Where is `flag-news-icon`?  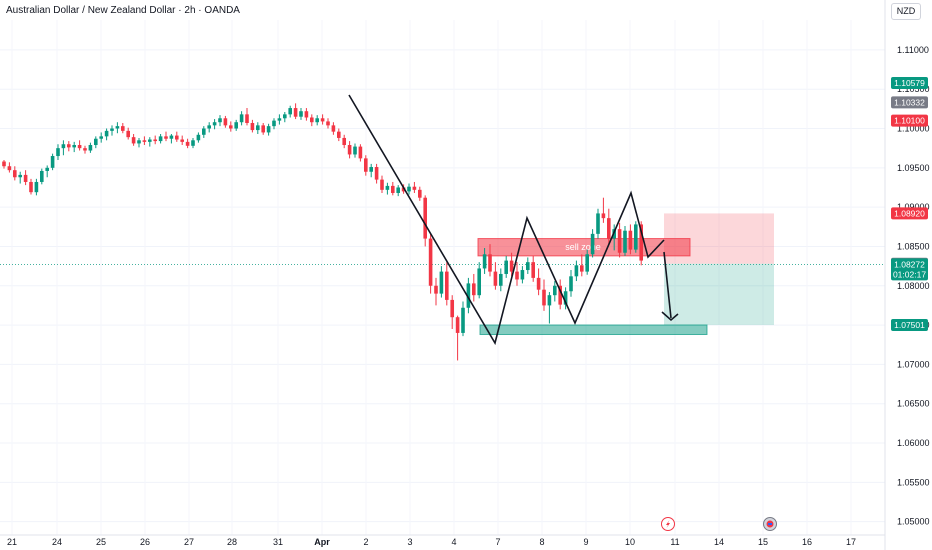 flag-news-icon is located at coordinates (770, 524).